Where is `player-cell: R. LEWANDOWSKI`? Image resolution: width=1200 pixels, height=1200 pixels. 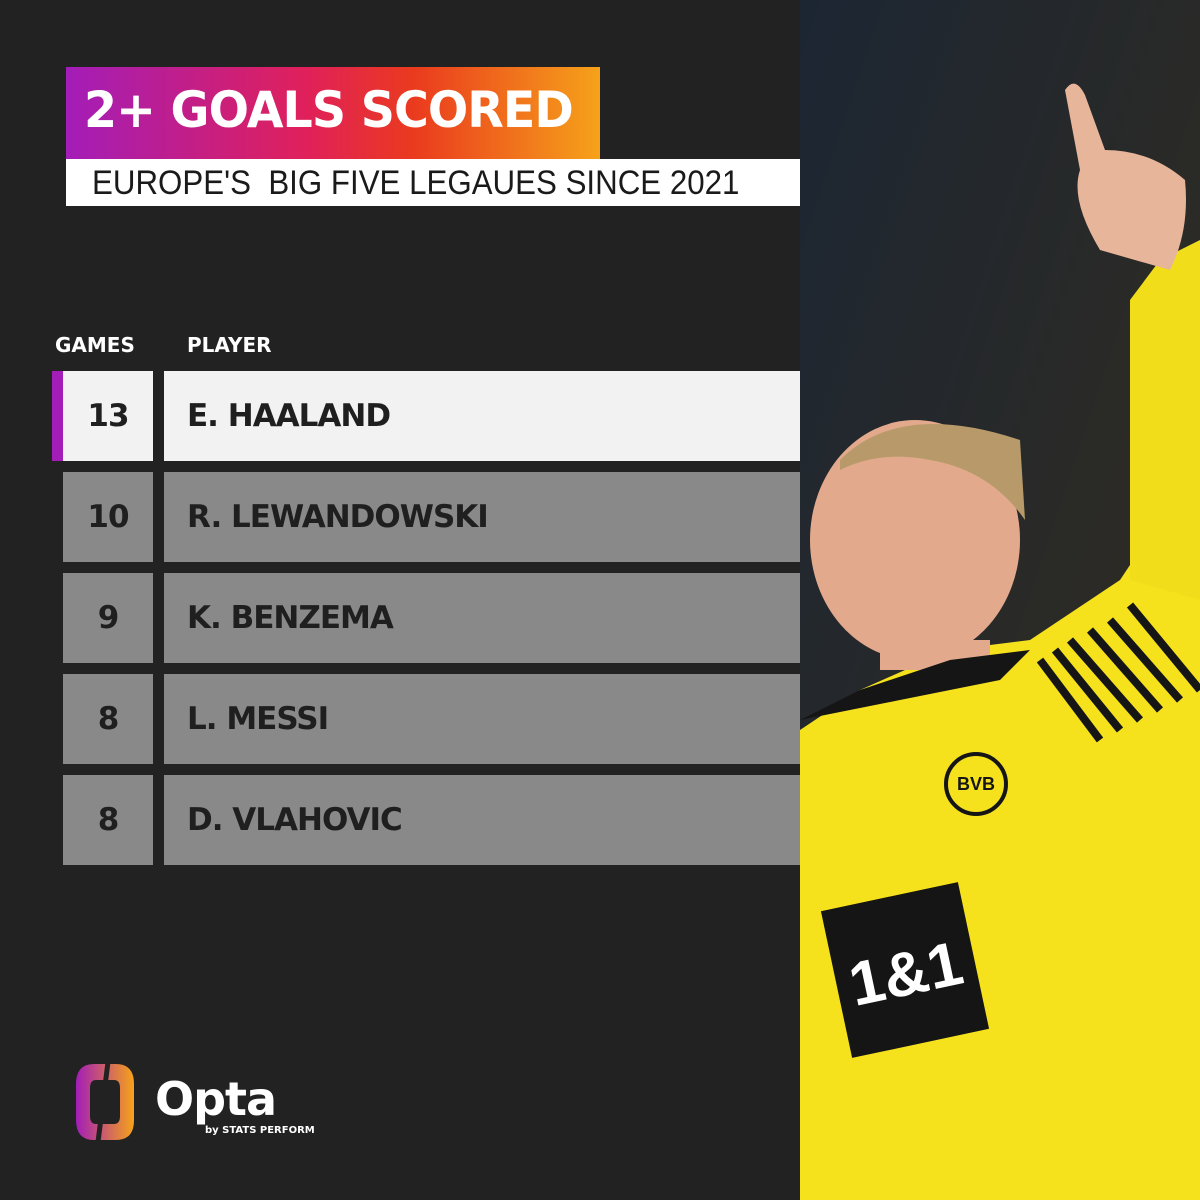 player-cell: R. LEWANDOWSKI is located at coordinates (482, 517).